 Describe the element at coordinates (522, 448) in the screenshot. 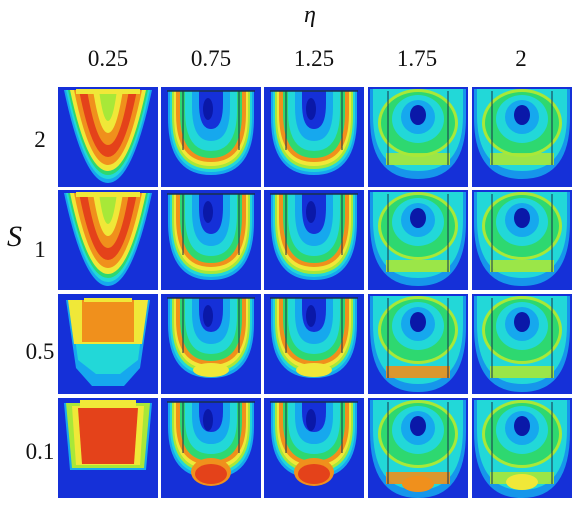

I see `contour-panel-s0.1-eta2` at that location.